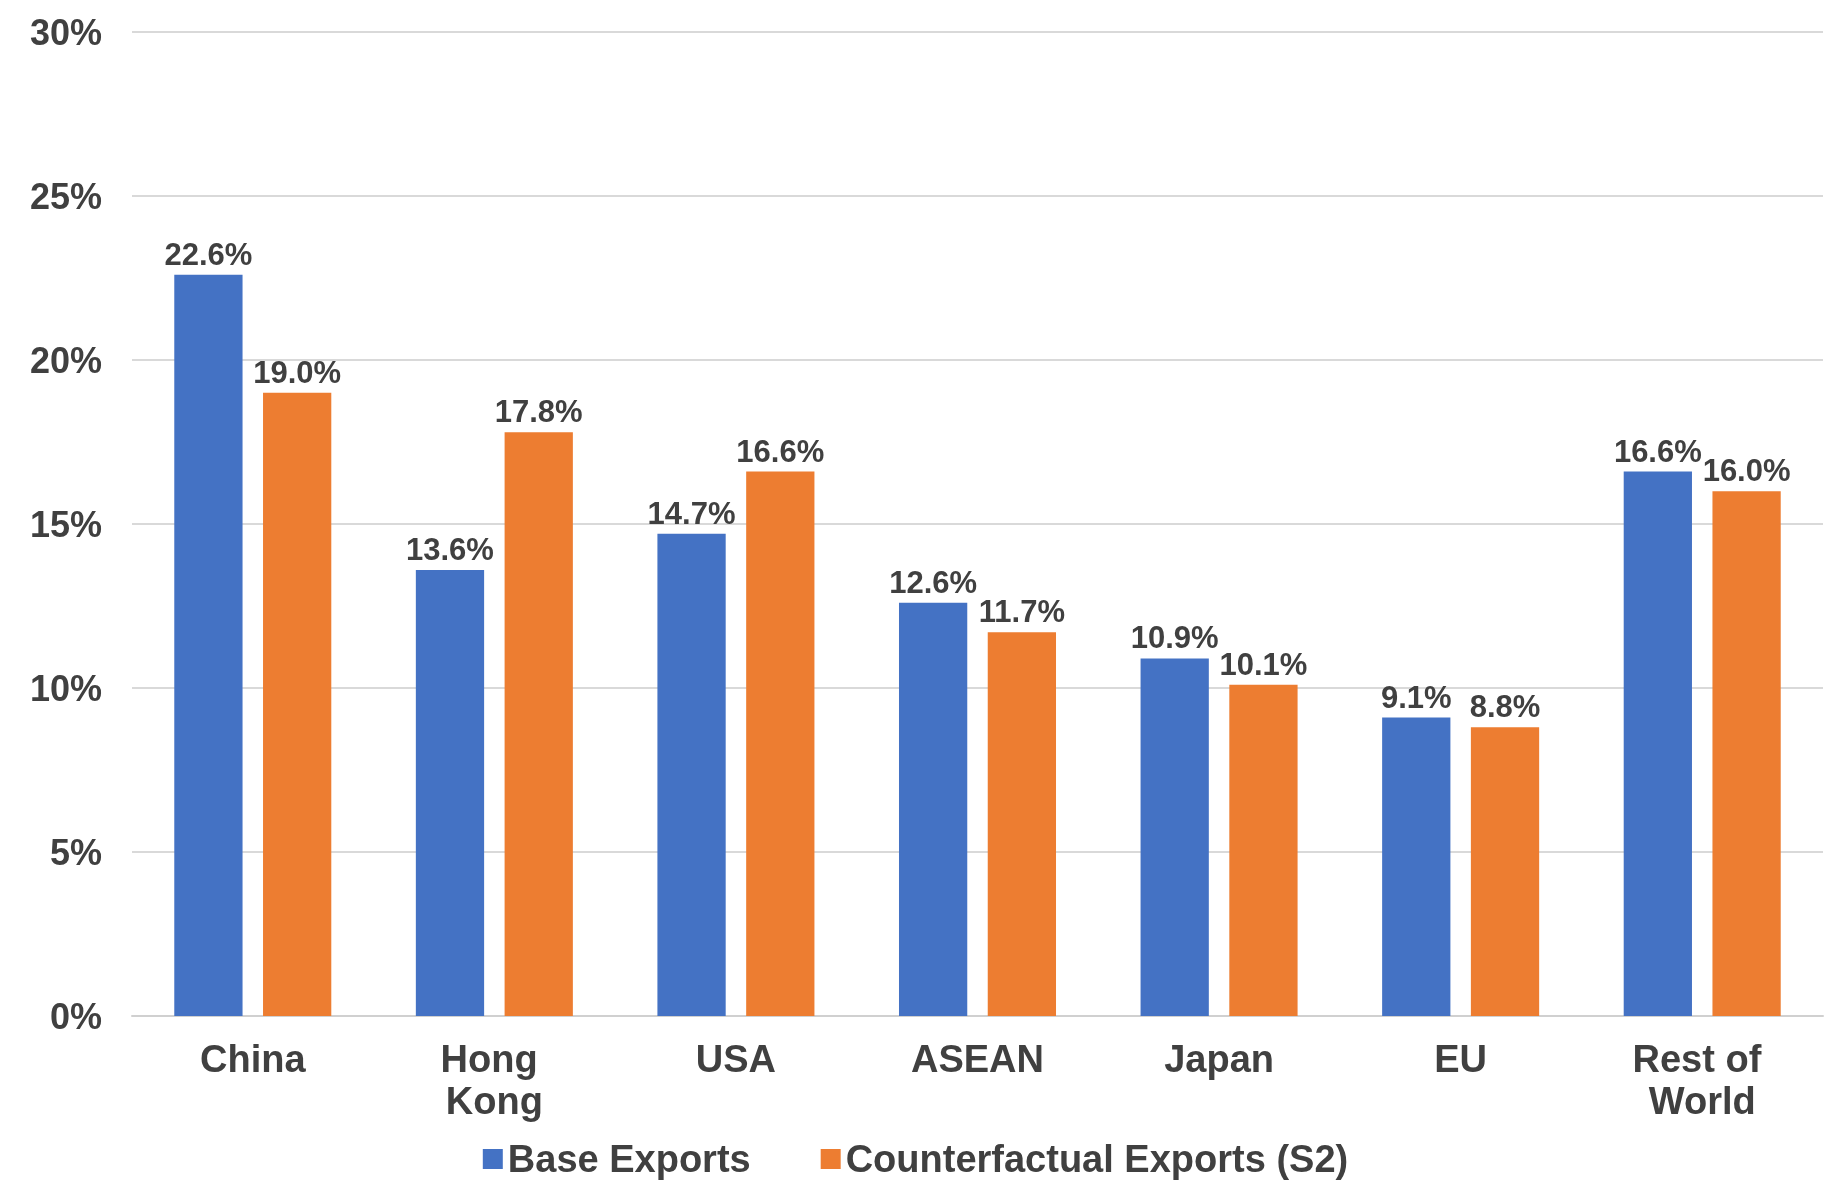 Image resolution: width=1831 pixels, height=1189 pixels. What do you see at coordinates (629, 1159) in the screenshot?
I see `legend-label: Base Exports` at bounding box center [629, 1159].